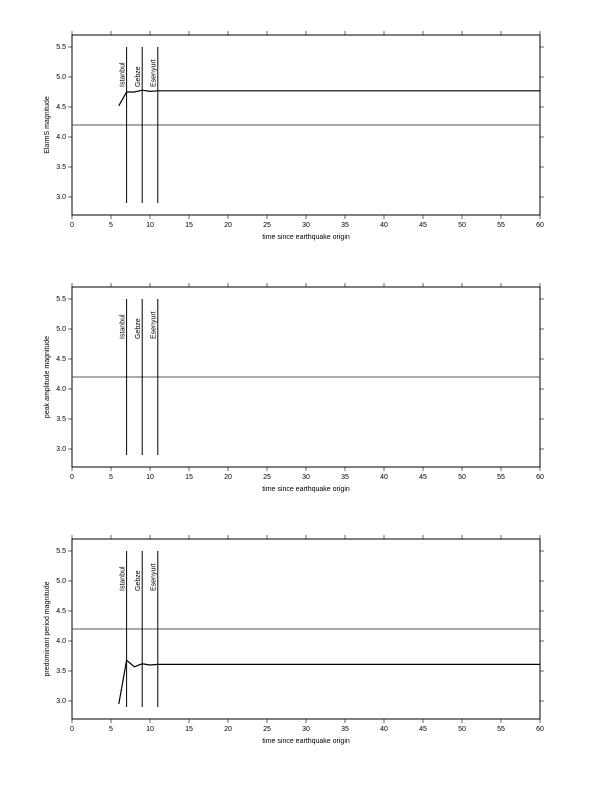 The height and width of the screenshot is (792, 612). I want to click on y-axis-label: peak amplitude magnitude, so click(47, 377).